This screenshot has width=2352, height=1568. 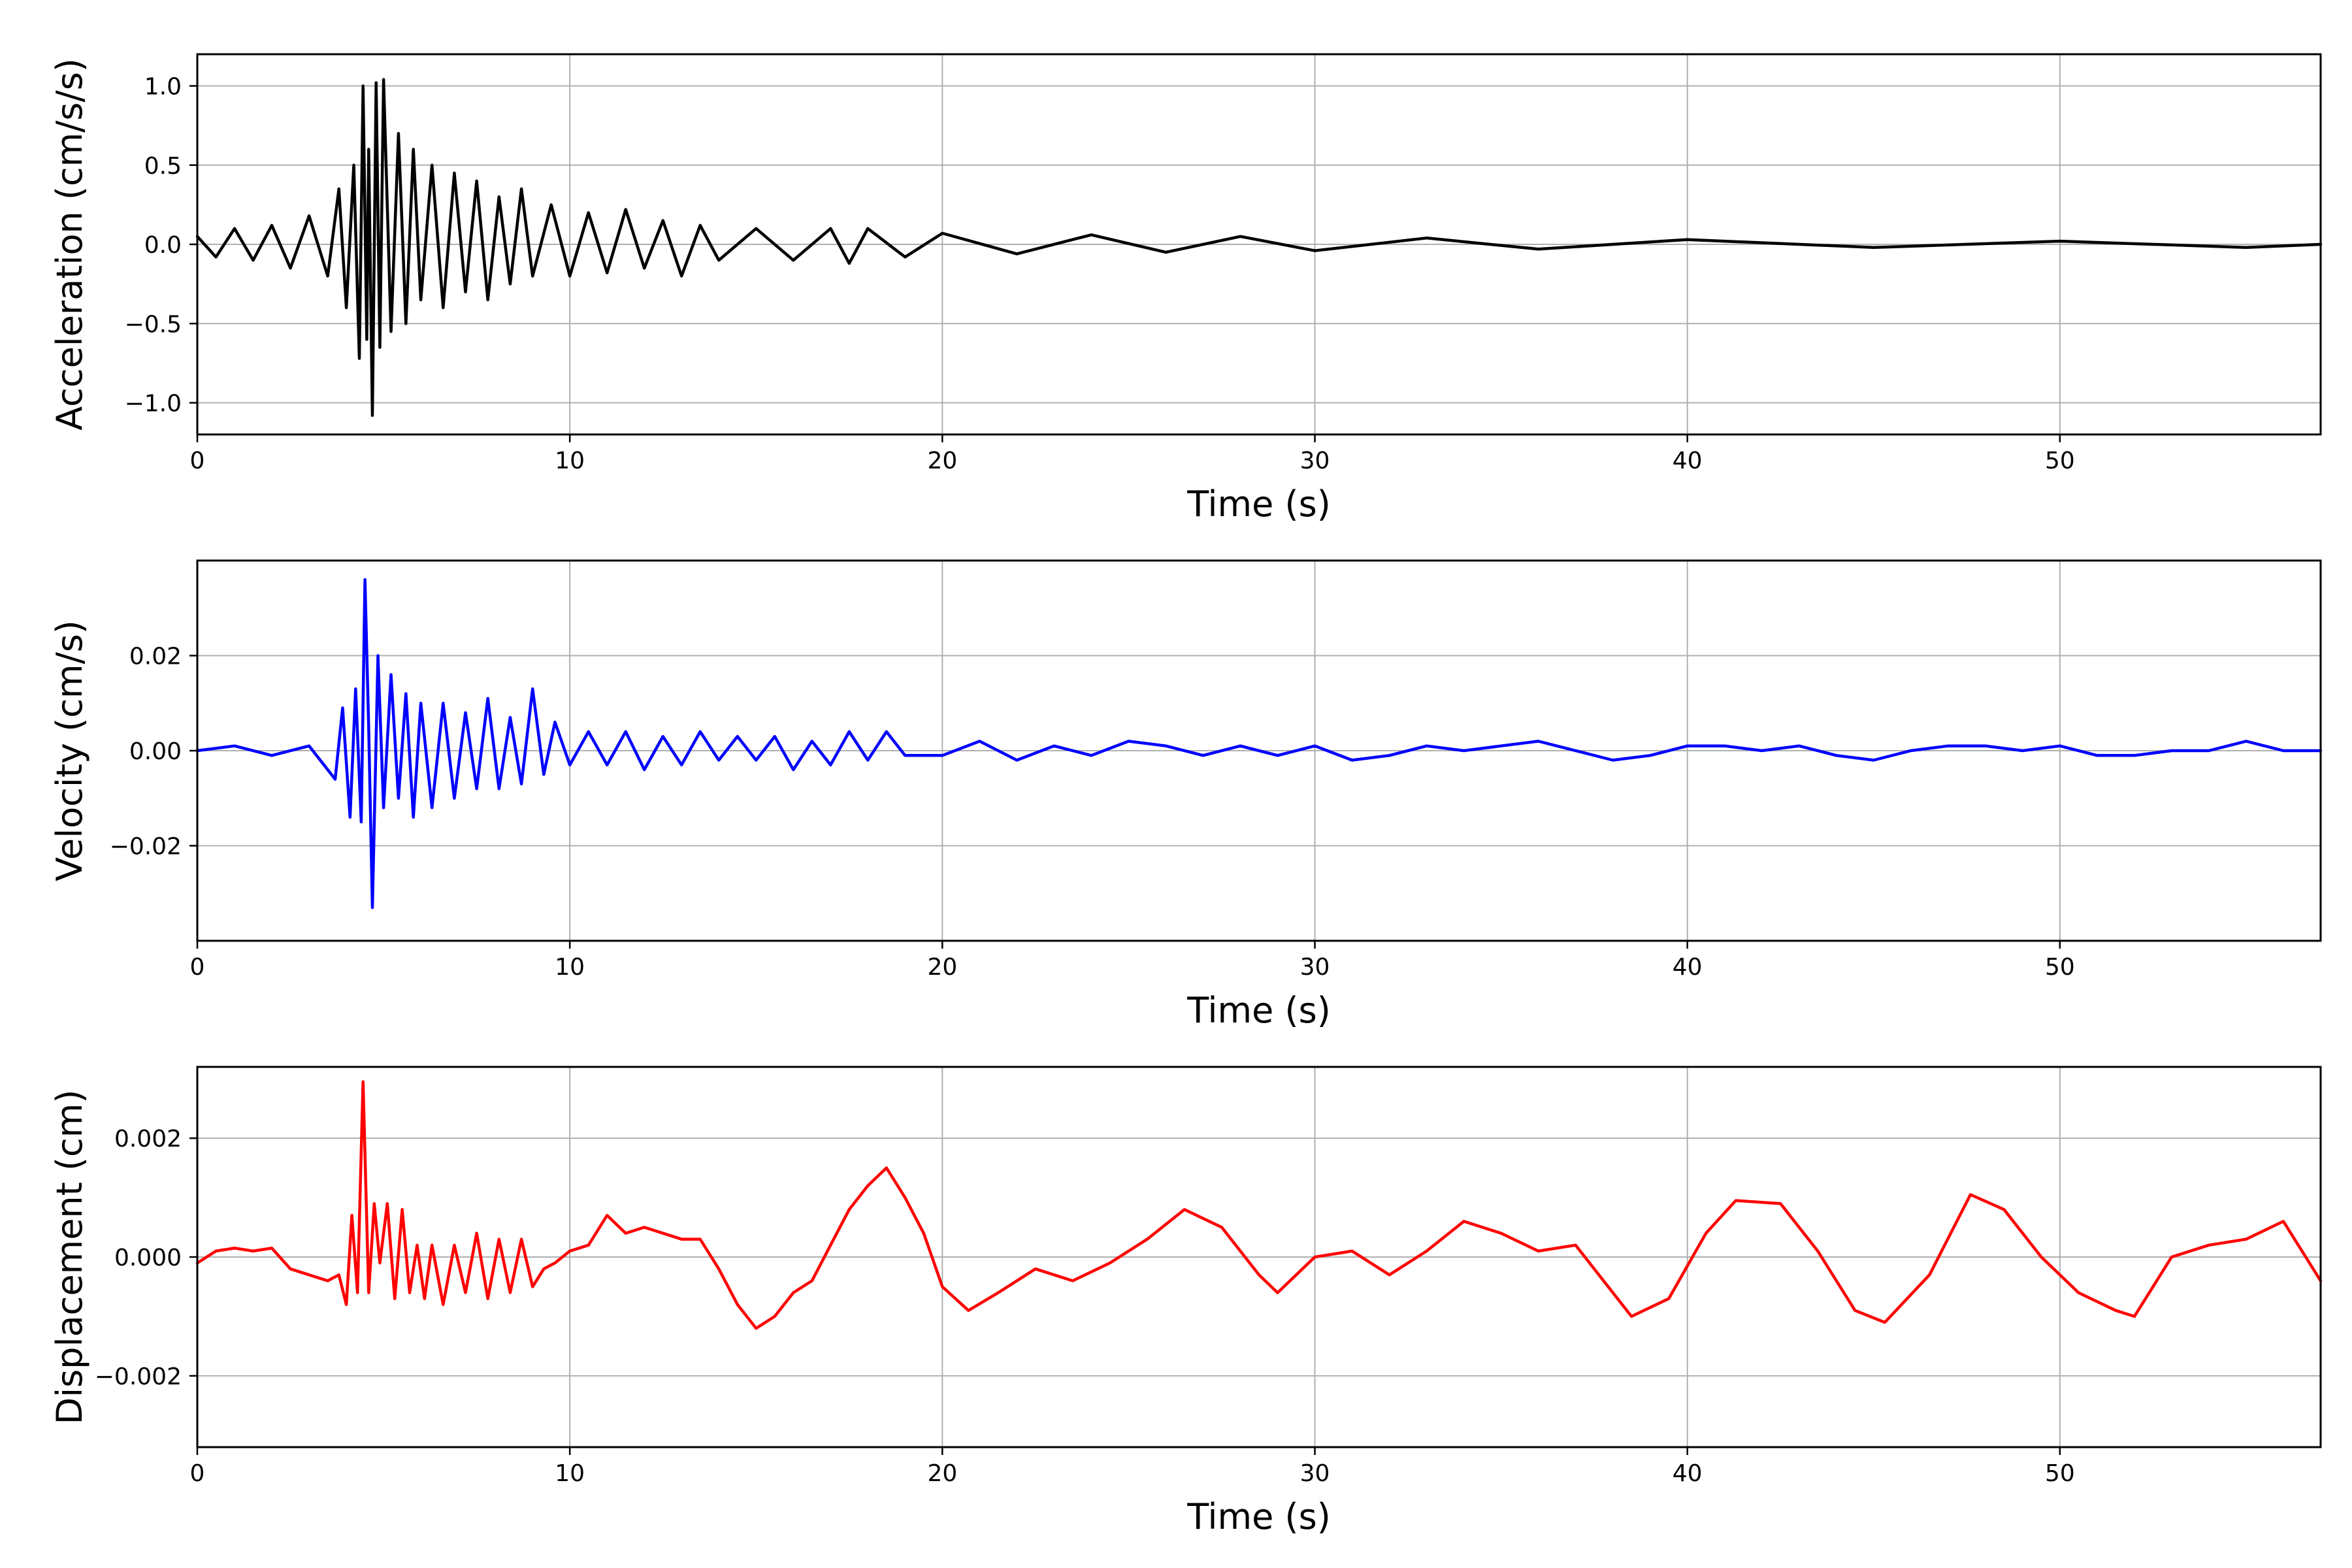 I want to click on displacement-x-tick-label: 0, so click(x=197, y=1473).